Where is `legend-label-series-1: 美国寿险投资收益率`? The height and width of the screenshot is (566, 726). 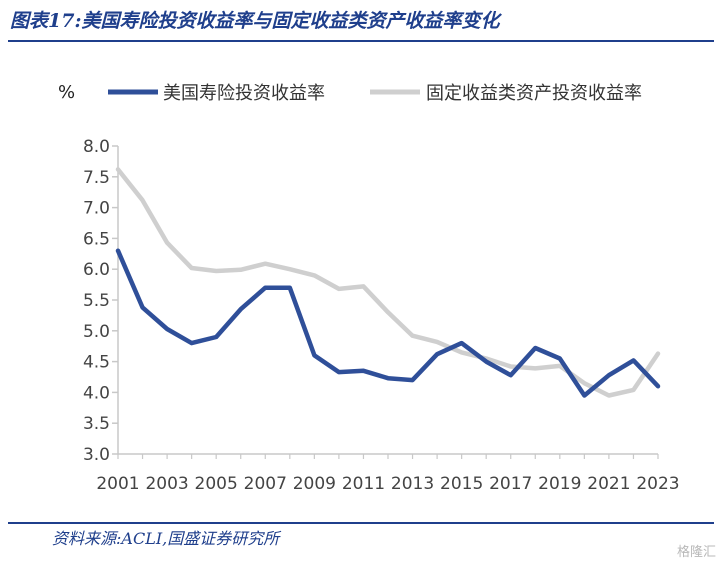
legend-label-series-1: 美国寿险投资收益率 is located at coordinates (244, 93).